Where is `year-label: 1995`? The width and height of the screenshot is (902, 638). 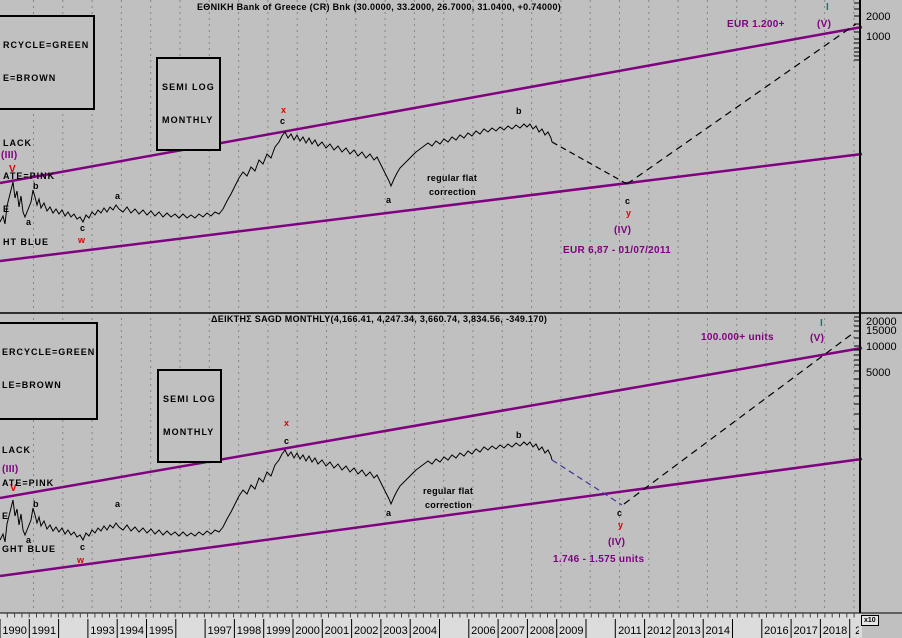
year-label: 1995 is located at coordinates (161, 631).